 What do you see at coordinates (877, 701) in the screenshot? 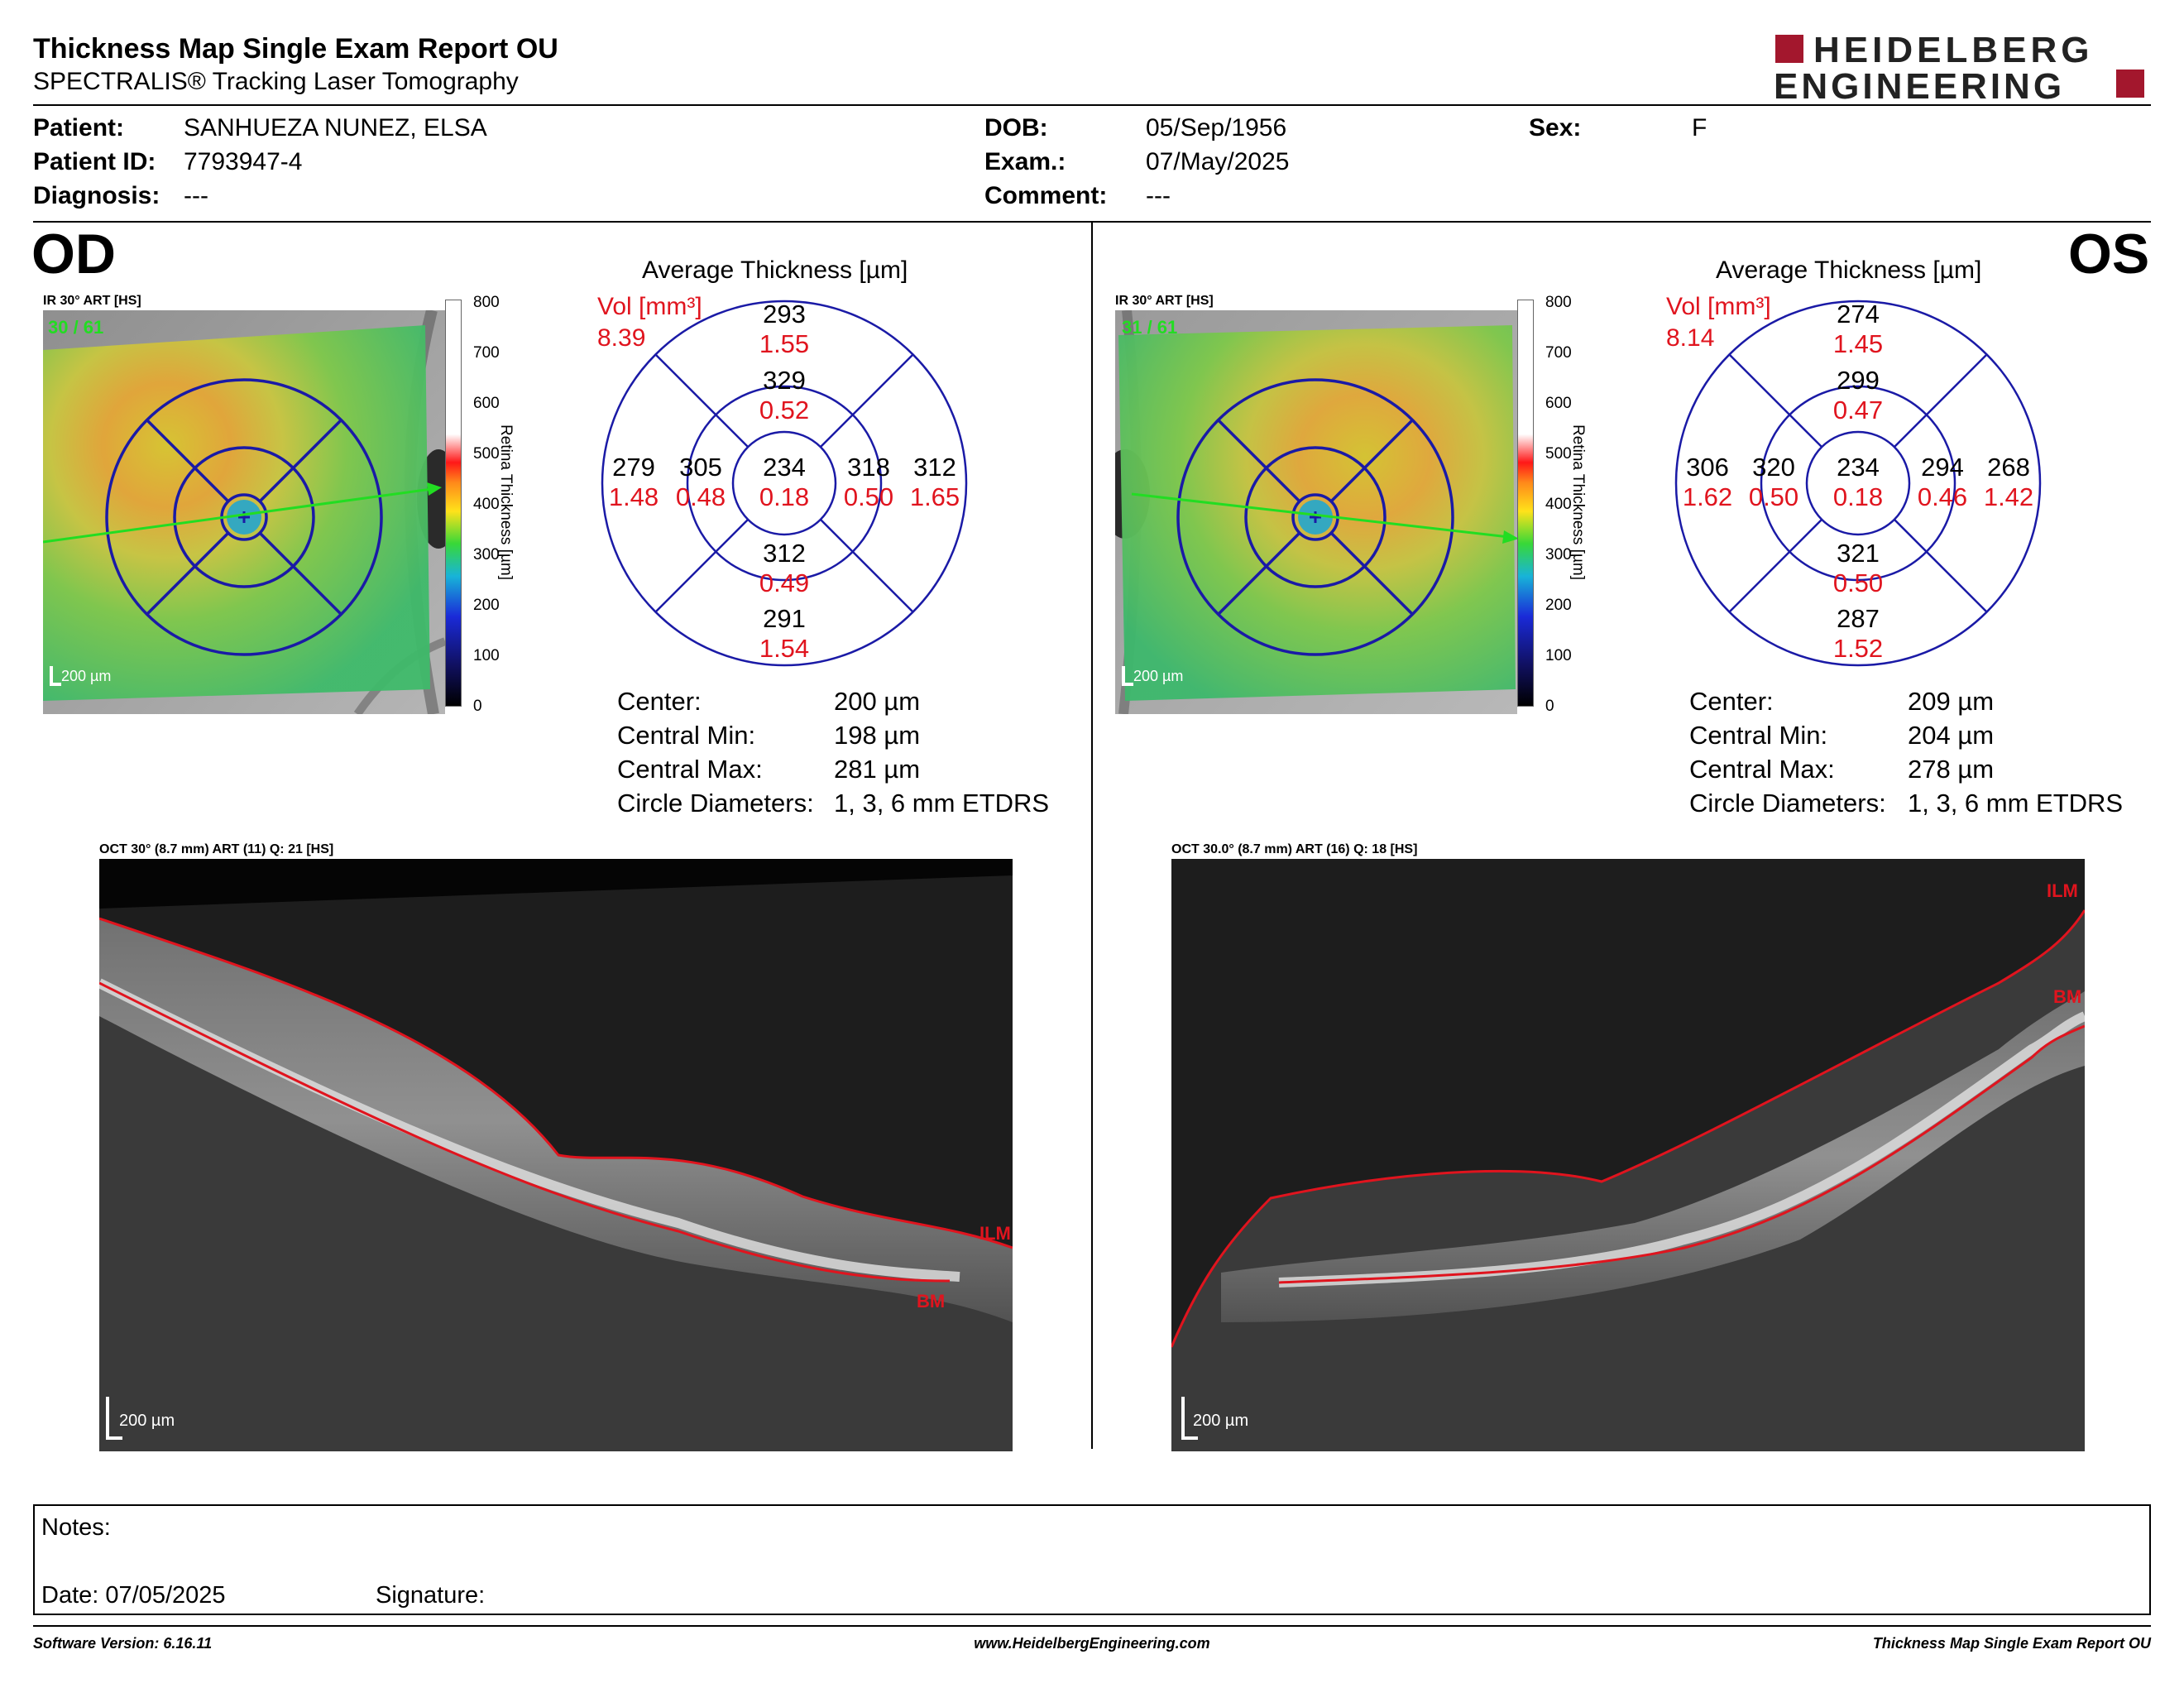
I see `od-stat-value: 200 µm` at bounding box center [877, 701].